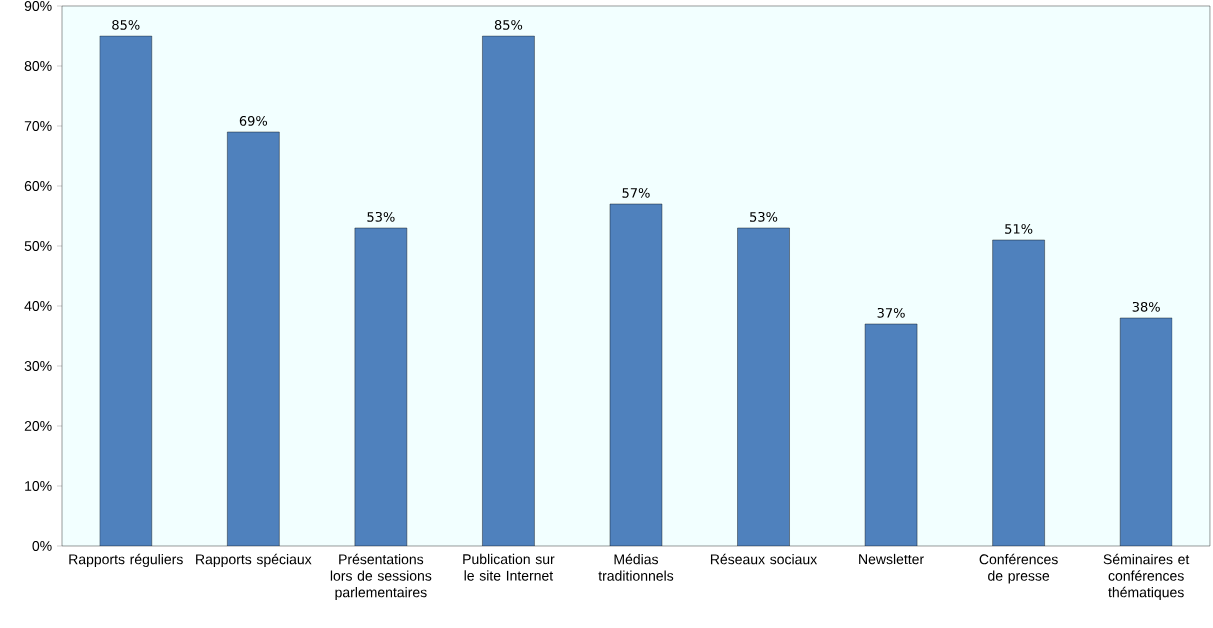  Describe the element at coordinates (636, 192) in the screenshot. I see `data-label: 57%` at that location.